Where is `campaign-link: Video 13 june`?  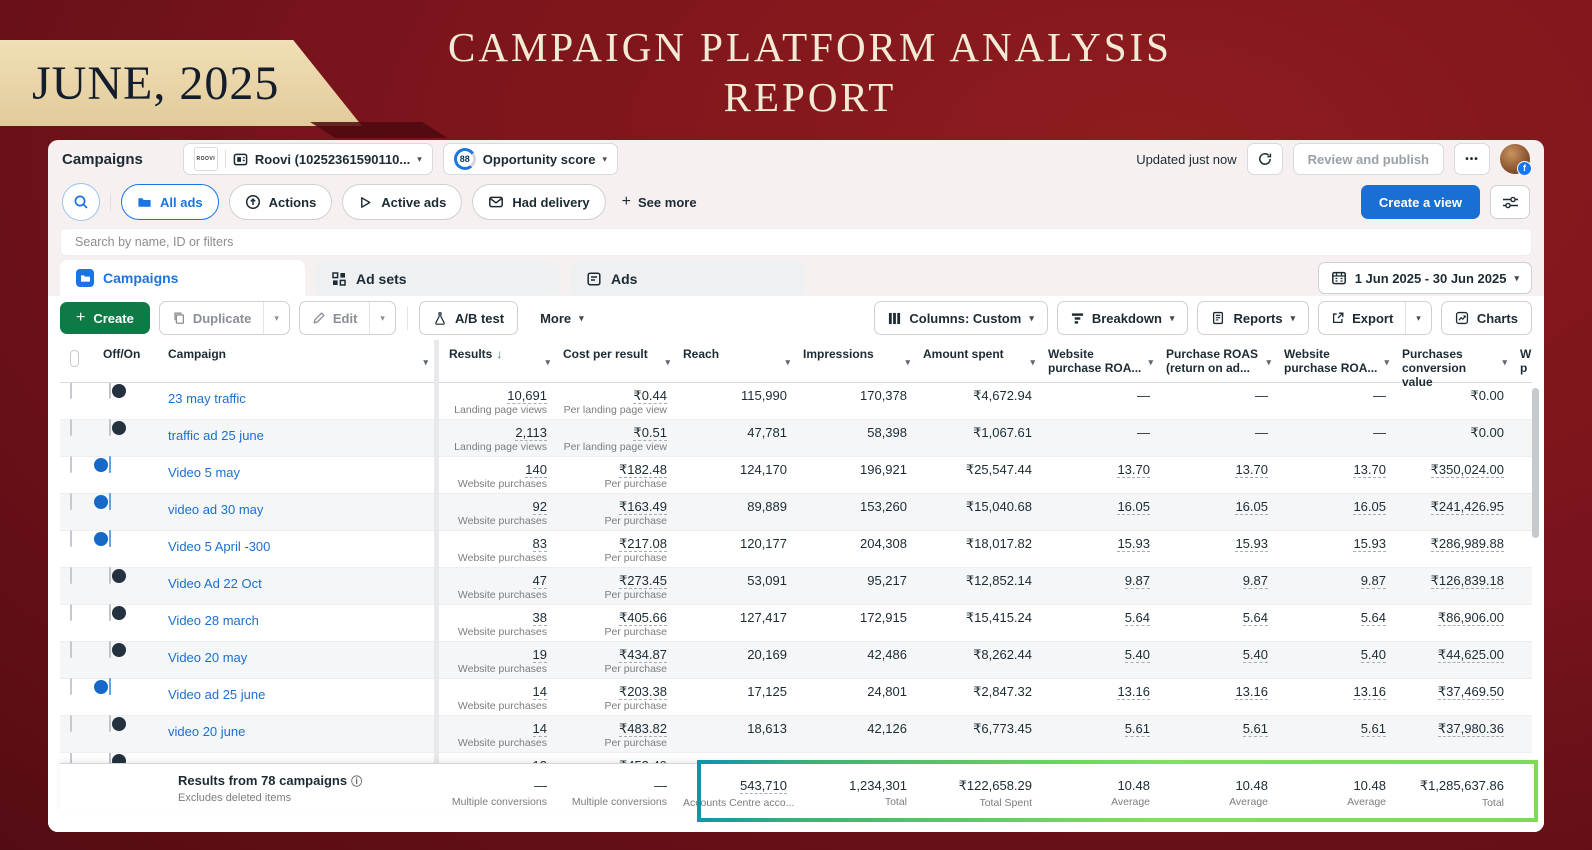 campaign-link: Video 13 june is located at coordinates (207, 761).